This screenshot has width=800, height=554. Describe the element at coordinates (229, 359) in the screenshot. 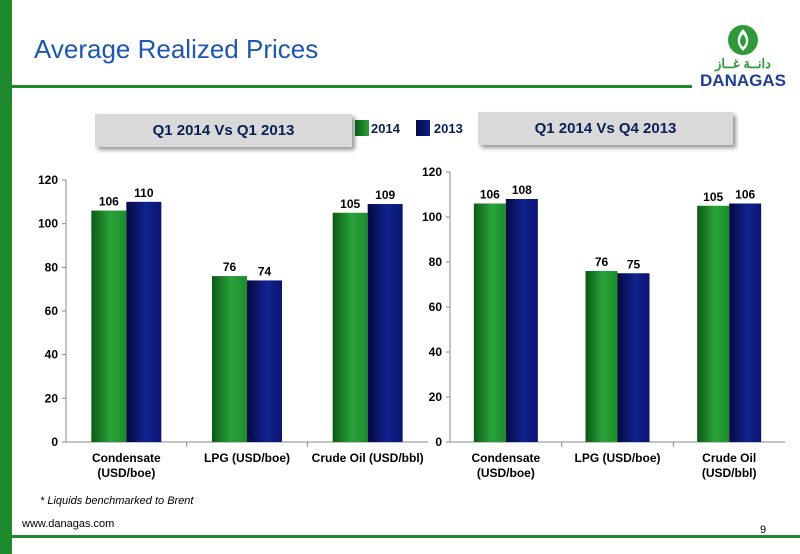

I see `bar-2014-lpg-usd-boe` at that location.